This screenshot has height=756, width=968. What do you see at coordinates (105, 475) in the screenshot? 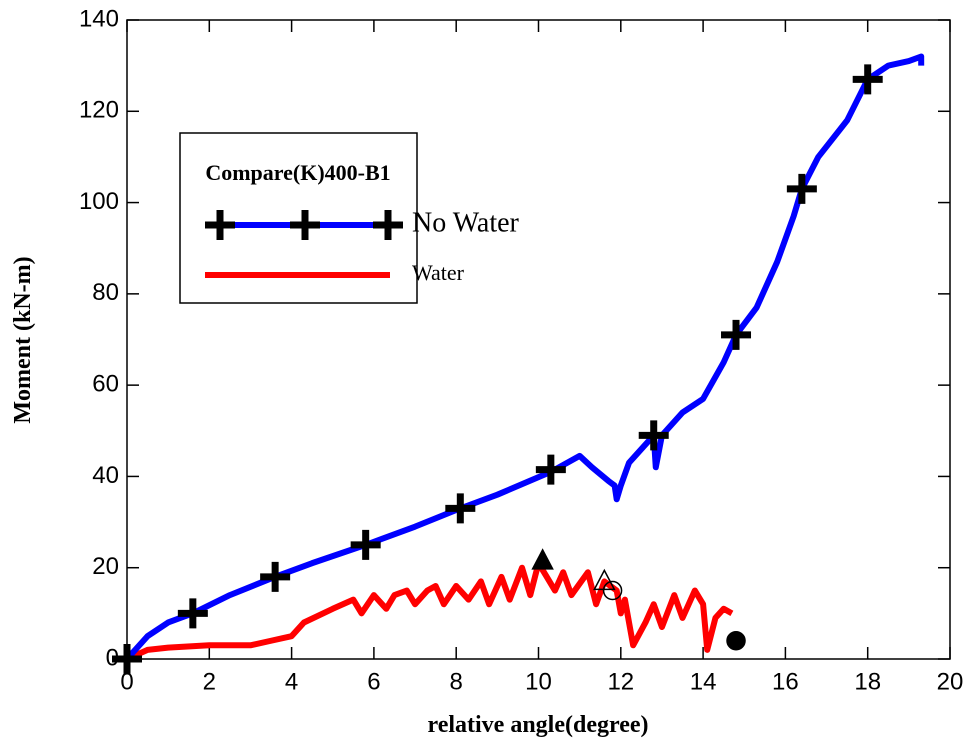
I see `y-tick-label: 40` at bounding box center [105, 475].